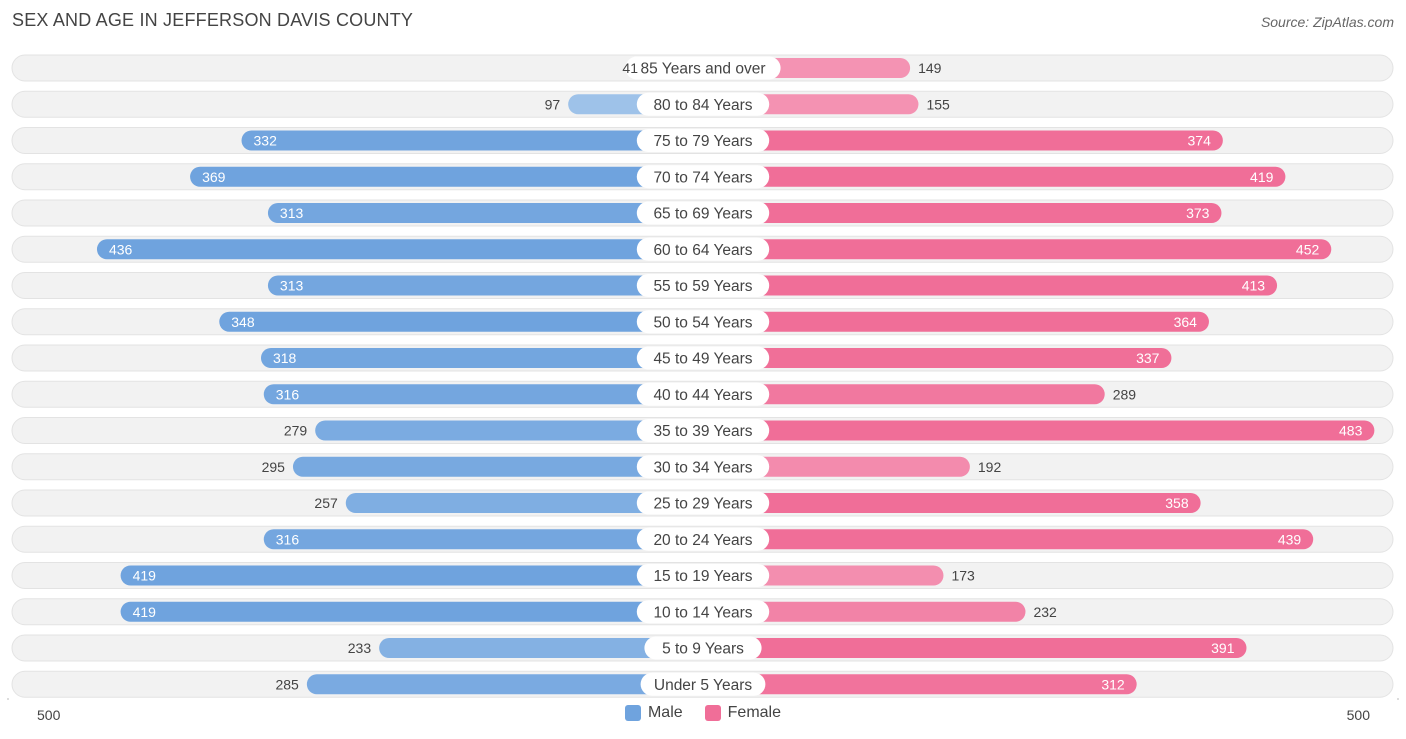 This screenshot has height=739, width=1406. Describe the element at coordinates (285, 358) in the screenshot. I see `male-value-label: 318` at that location.